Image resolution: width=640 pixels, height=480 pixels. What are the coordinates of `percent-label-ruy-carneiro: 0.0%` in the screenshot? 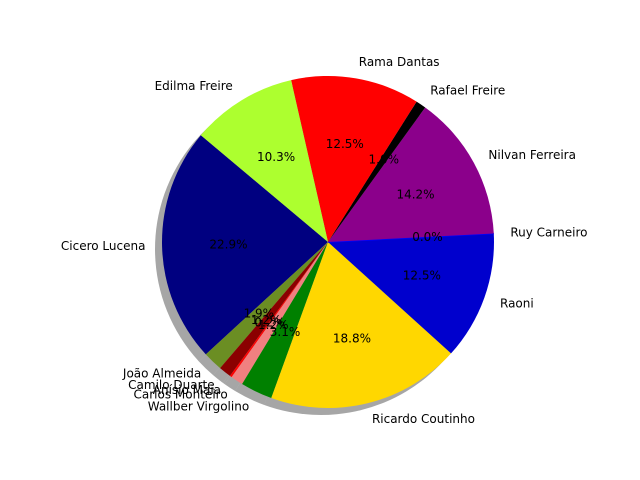 It's located at (427, 237).